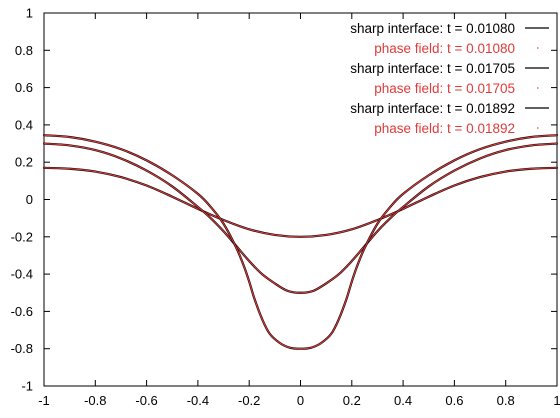 The image size is (560, 418). Describe the element at coordinates (22, 274) in the screenshot. I see `y-tick-label: -0.4` at that location.